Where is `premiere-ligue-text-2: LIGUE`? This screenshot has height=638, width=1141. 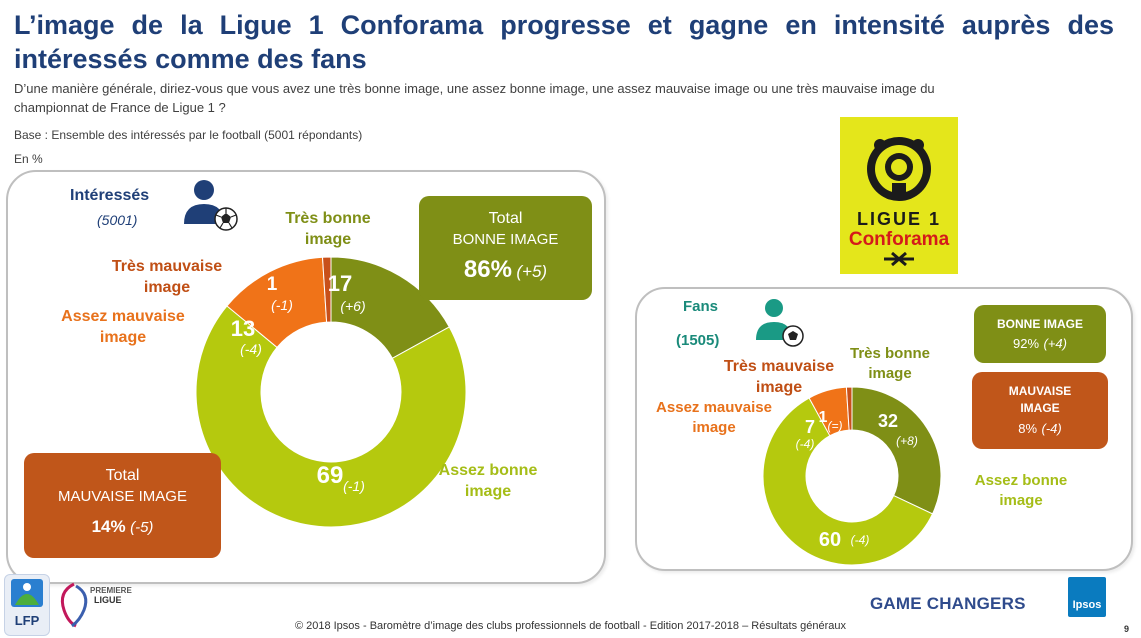
premiere-ligue-text-2: LIGUE is located at coordinates (108, 600).